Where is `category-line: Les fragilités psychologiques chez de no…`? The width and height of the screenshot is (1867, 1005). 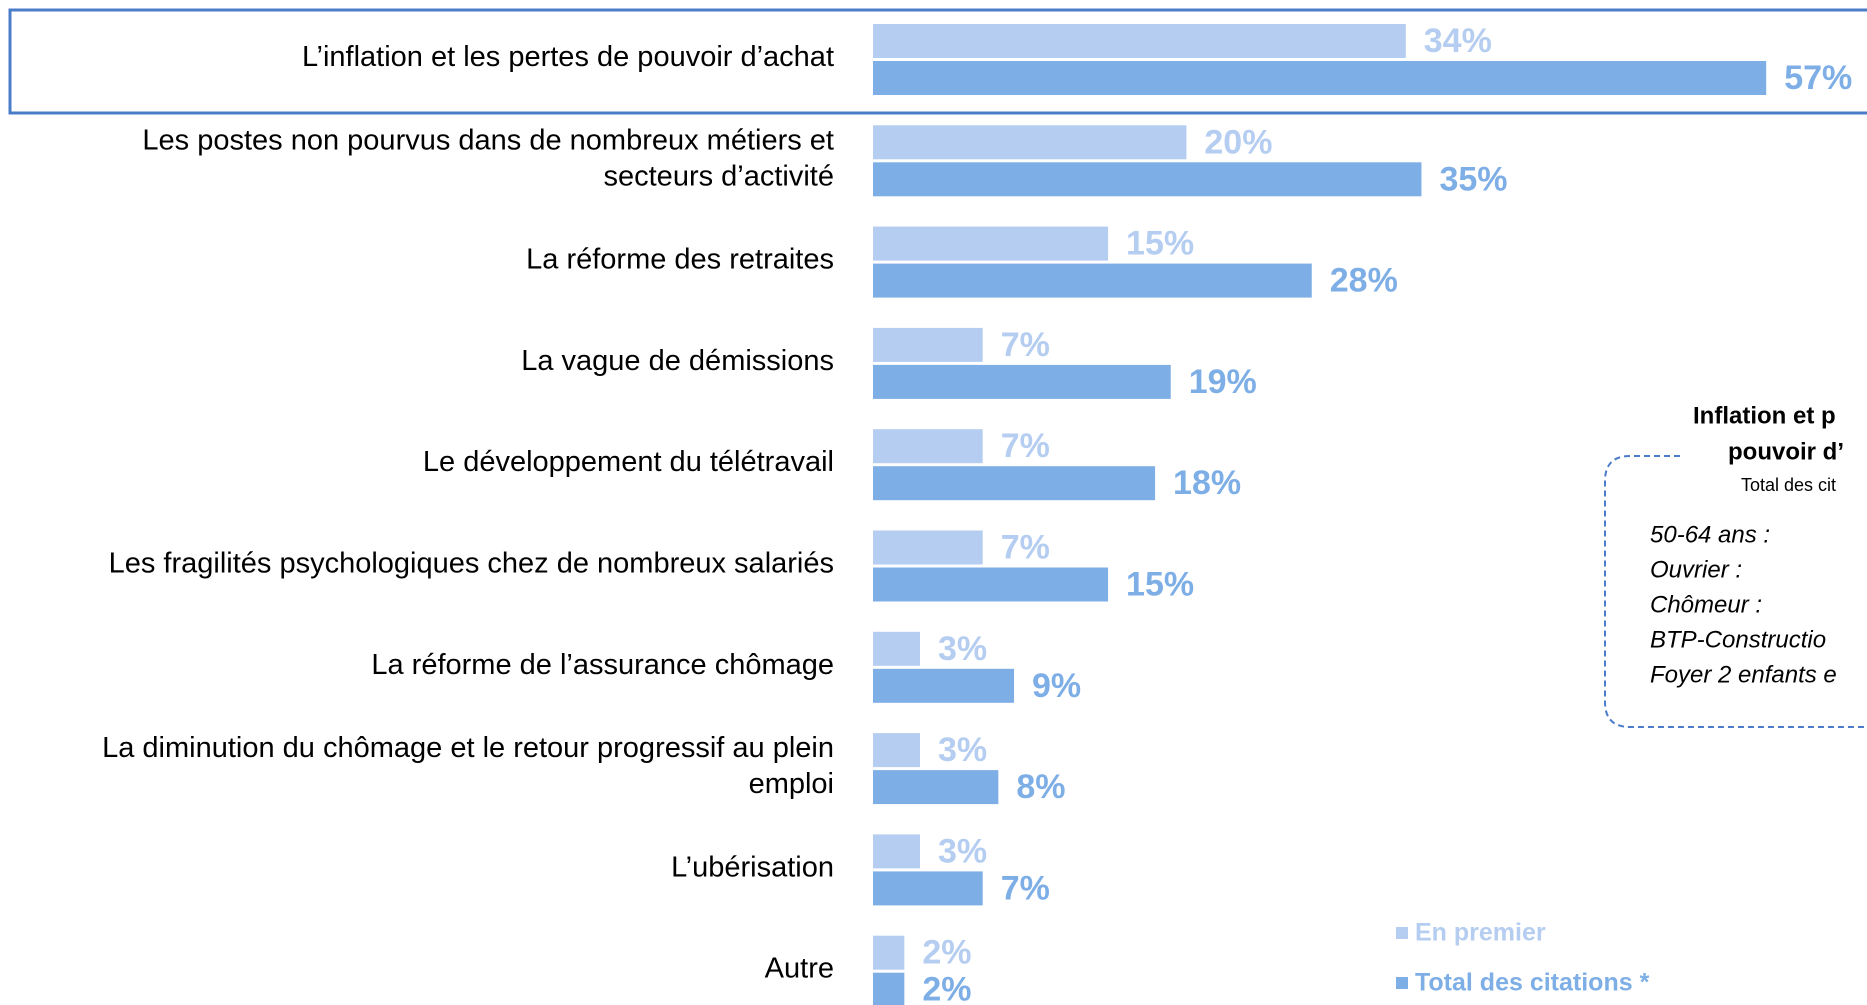
category-line: Les fragilités psychologiques chez de no… is located at coordinates (471, 563).